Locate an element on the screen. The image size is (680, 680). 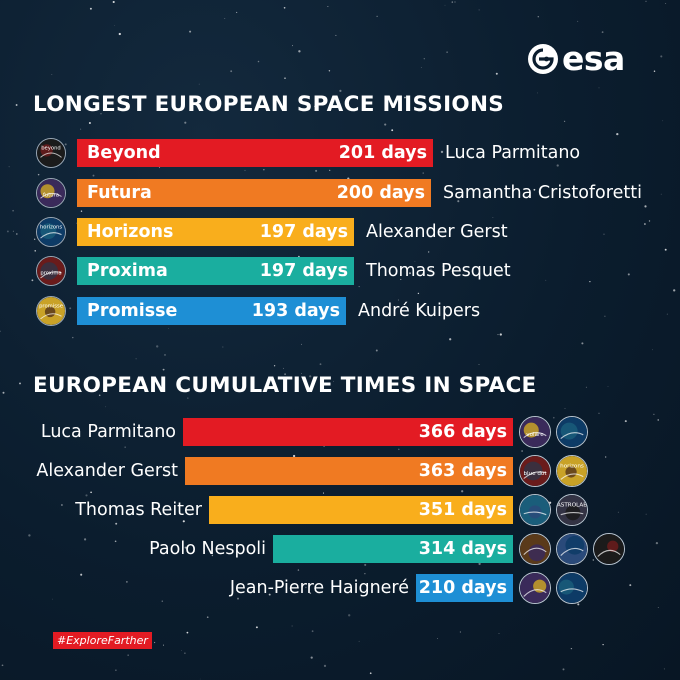
cumulative-row: 314 days Paolo Nespoli is located at coordinates (340, 549).